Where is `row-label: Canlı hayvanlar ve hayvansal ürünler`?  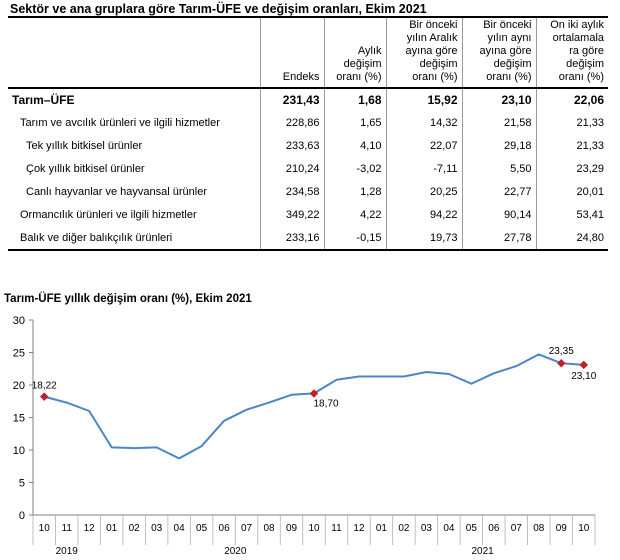
row-label: Canlı hayvanlar ve hayvansal ürünler is located at coordinates (134, 191).